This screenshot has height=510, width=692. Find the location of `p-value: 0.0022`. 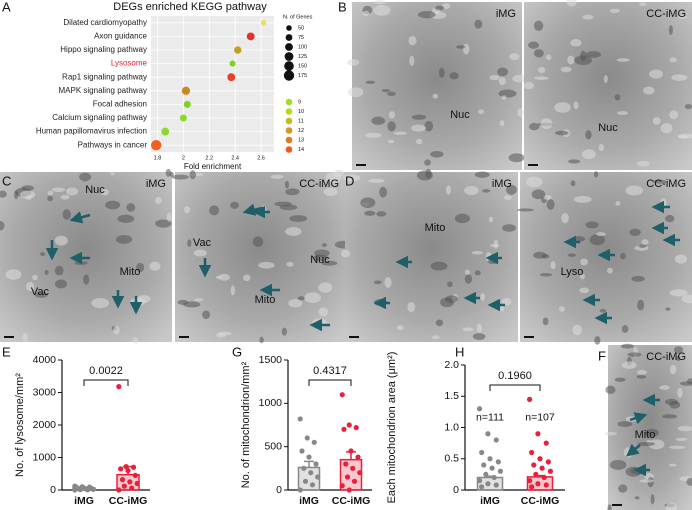

p-value: 0.0022 is located at coordinates (106, 371).